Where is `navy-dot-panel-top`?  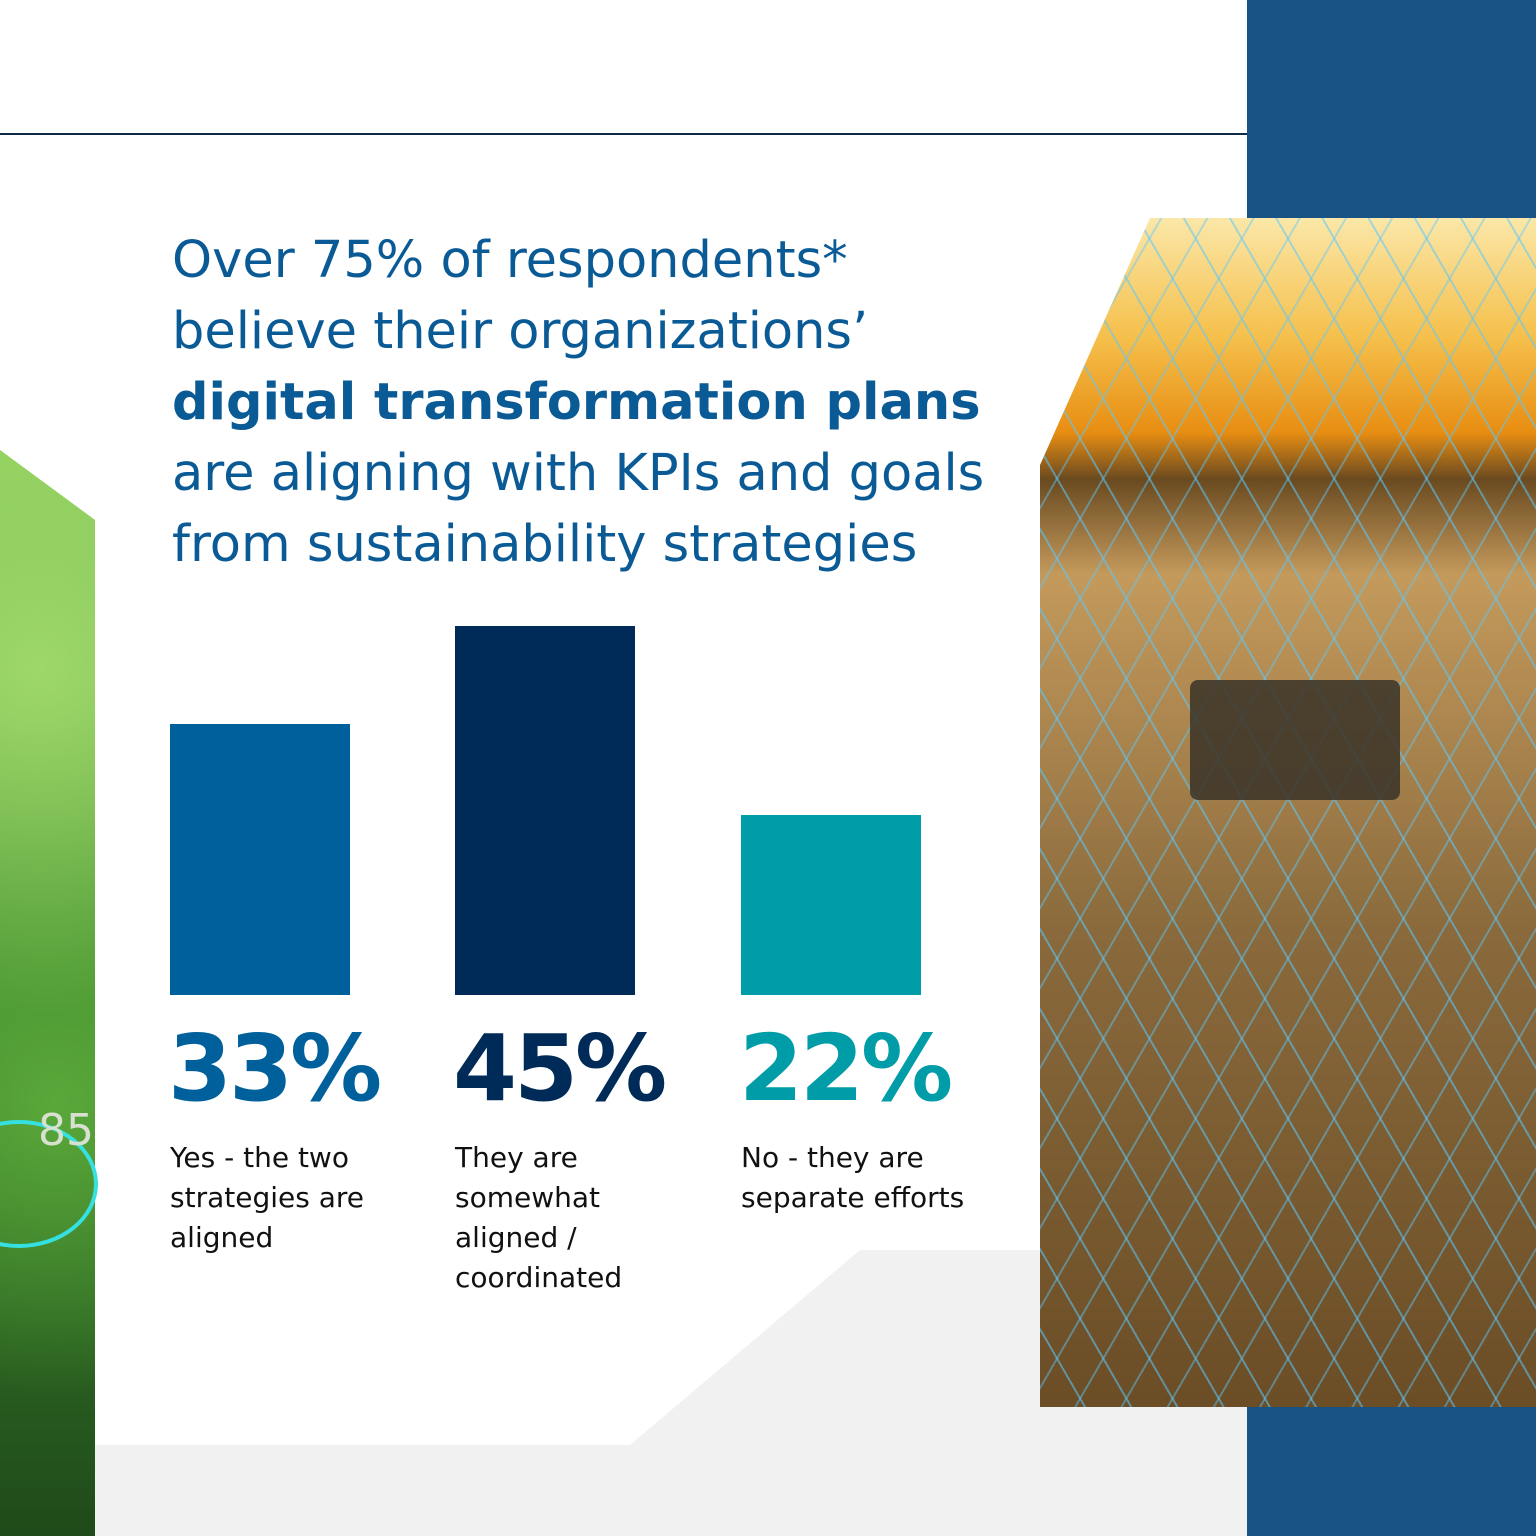
navy-dot-panel-top is located at coordinates (1391, 109).